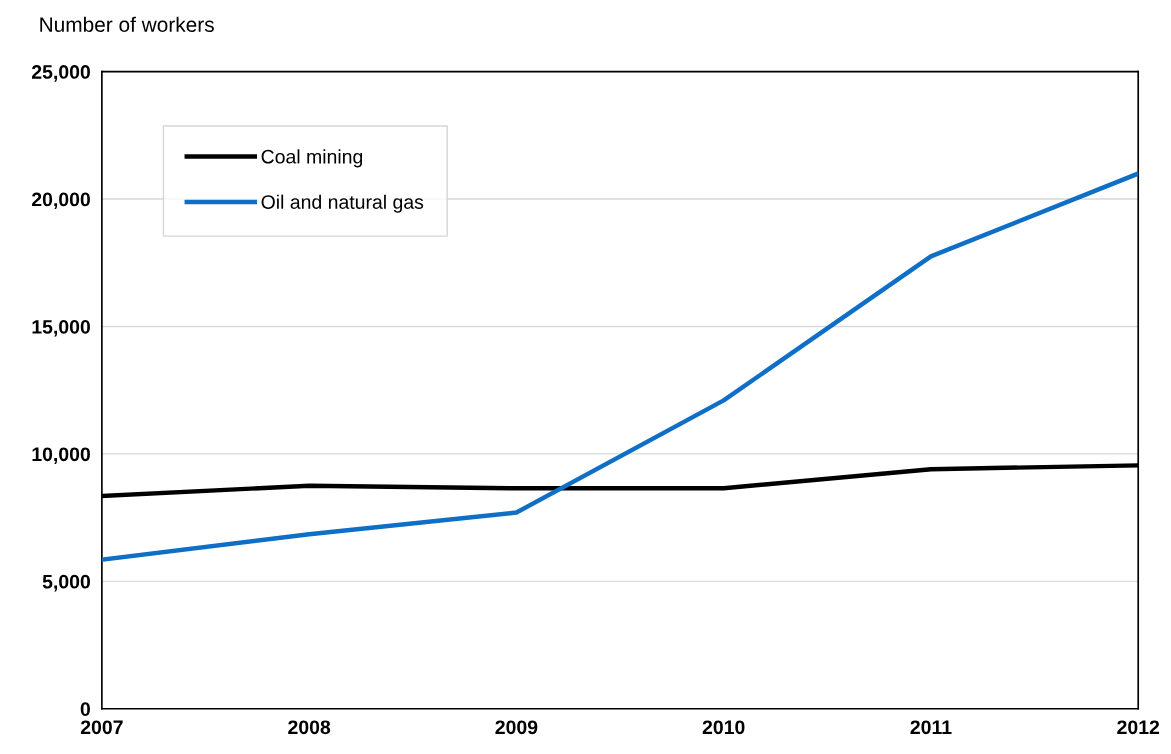  I want to click on y-tick-label: 5,000, so click(66, 583).